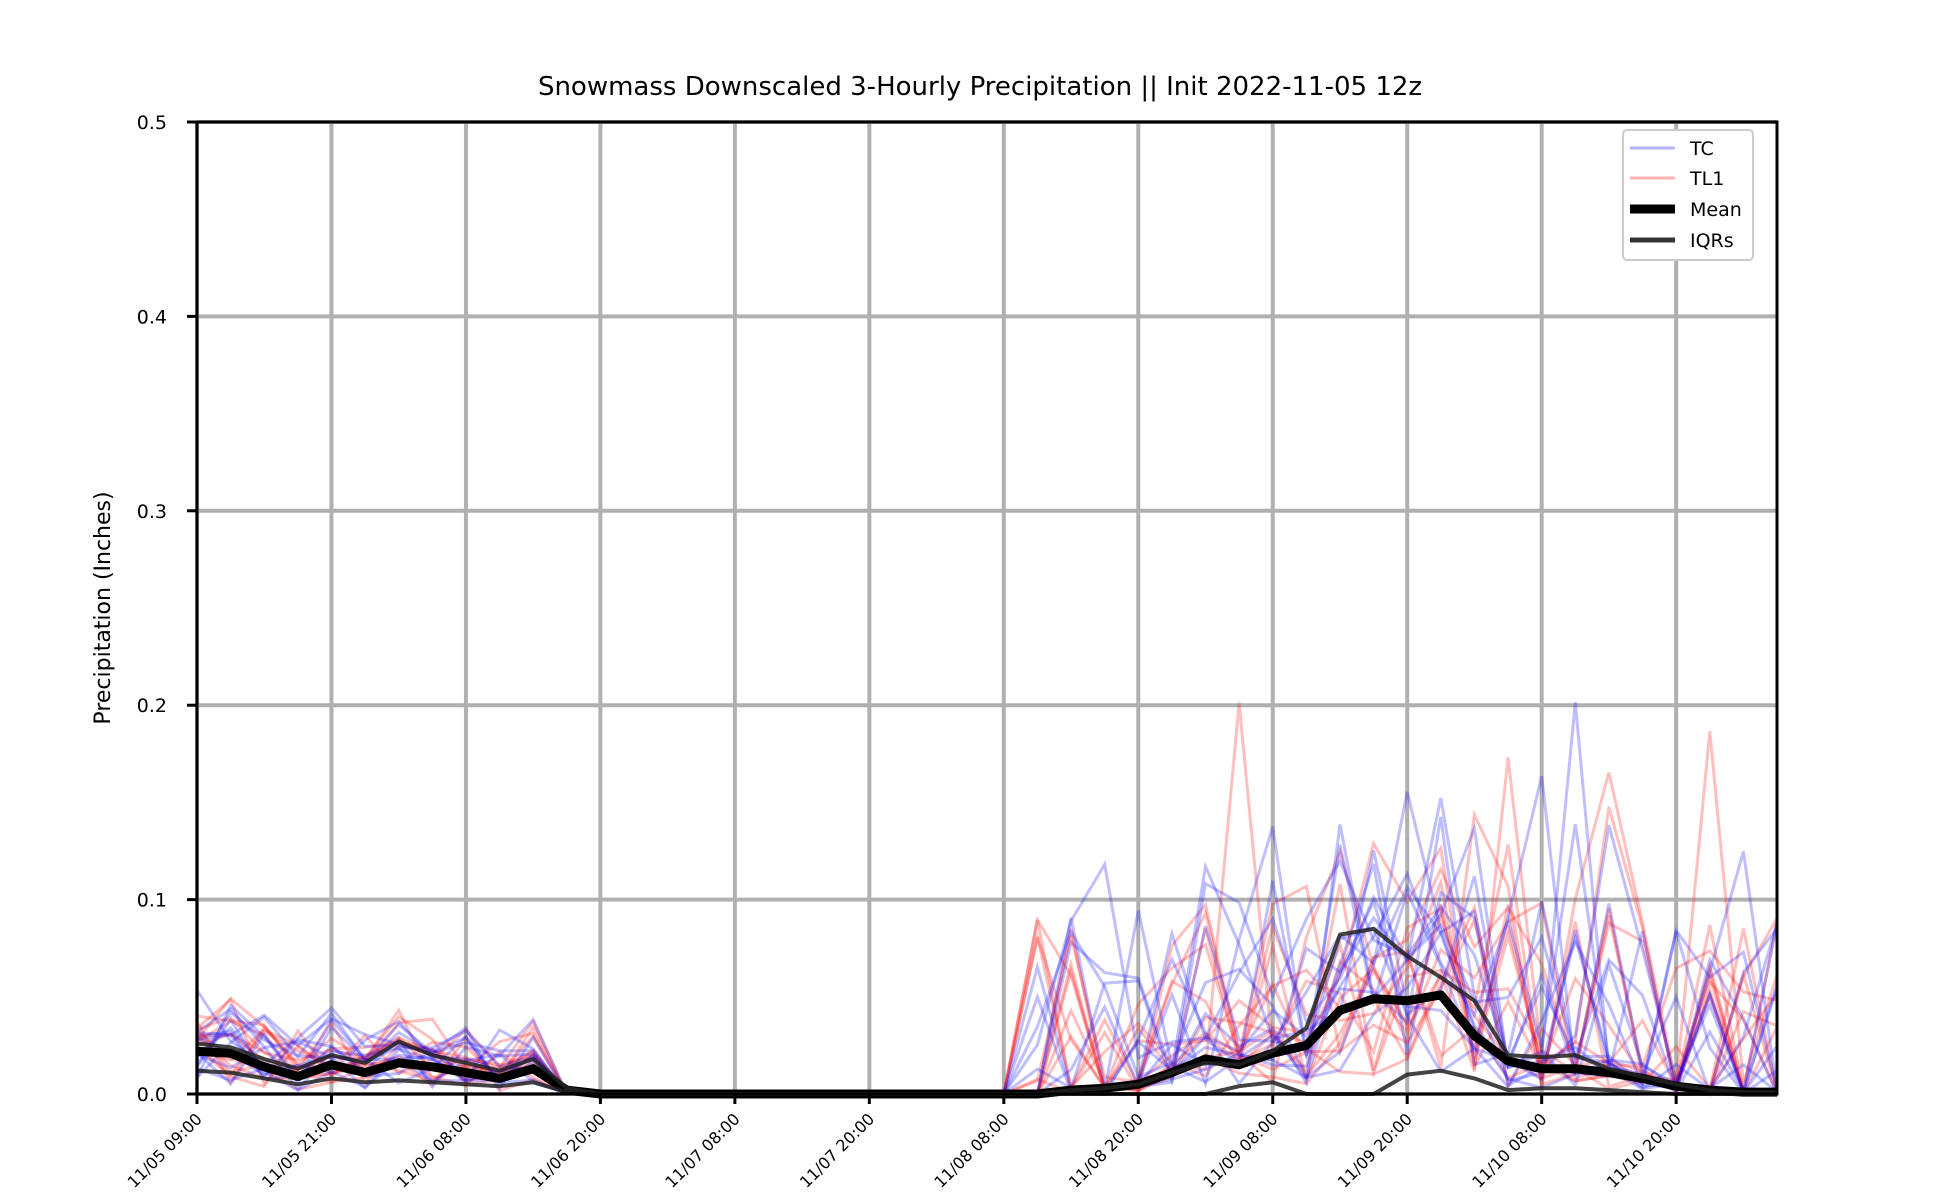  Describe the element at coordinates (152, 123) in the screenshot. I see `y-tick-label: 0.5` at that location.